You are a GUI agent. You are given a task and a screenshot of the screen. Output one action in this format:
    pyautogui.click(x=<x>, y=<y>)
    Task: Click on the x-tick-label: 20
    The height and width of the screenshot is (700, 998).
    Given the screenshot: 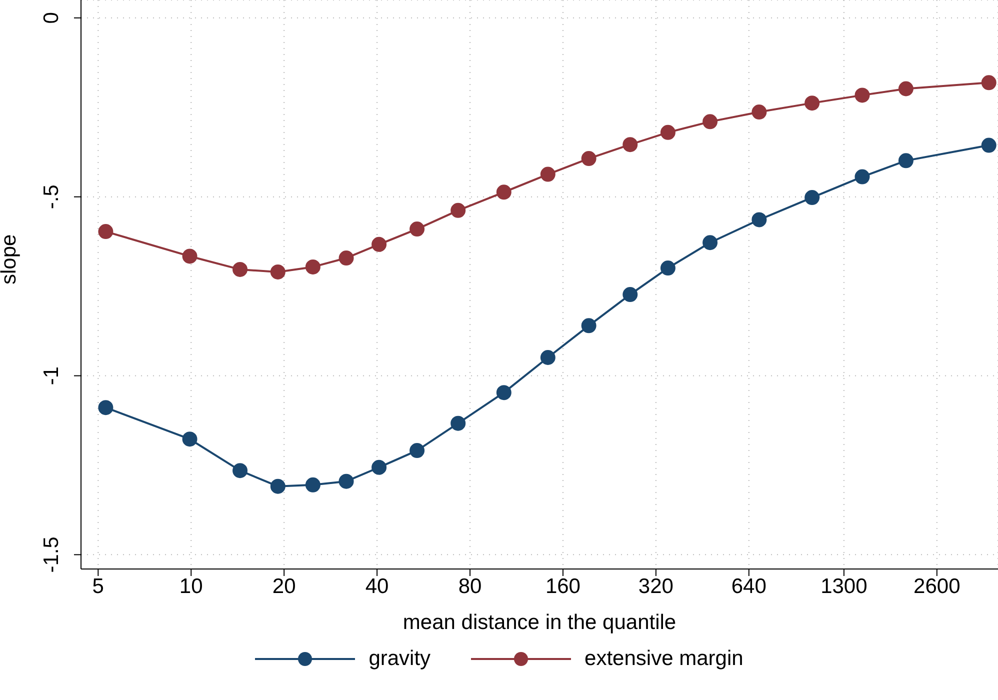 What is the action you would take?
    pyautogui.click(x=284, y=586)
    